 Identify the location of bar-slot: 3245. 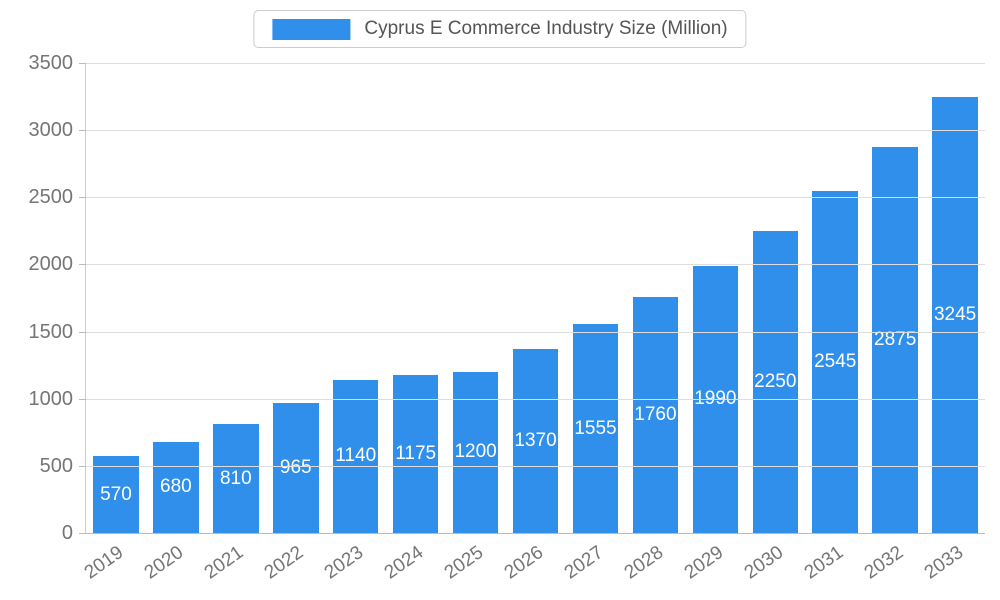
(955, 298).